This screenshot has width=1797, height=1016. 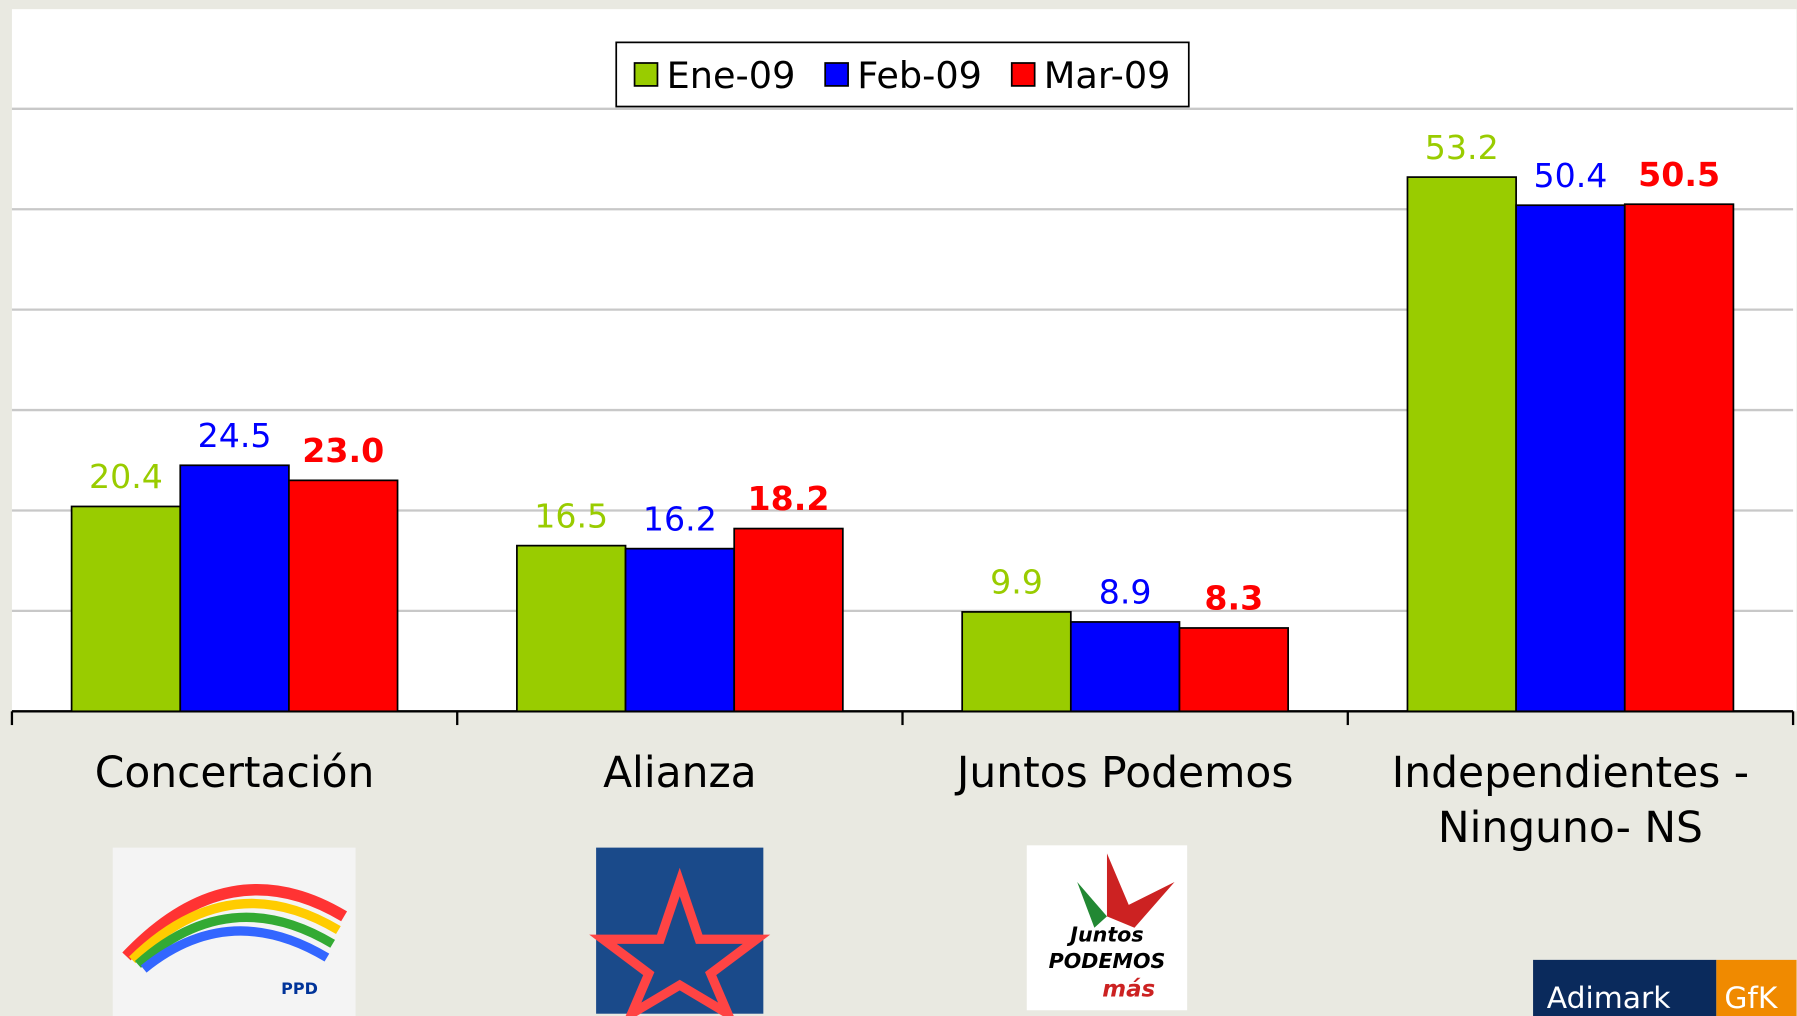 I want to click on value-label: 53.2, so click(x=1462, y=147).